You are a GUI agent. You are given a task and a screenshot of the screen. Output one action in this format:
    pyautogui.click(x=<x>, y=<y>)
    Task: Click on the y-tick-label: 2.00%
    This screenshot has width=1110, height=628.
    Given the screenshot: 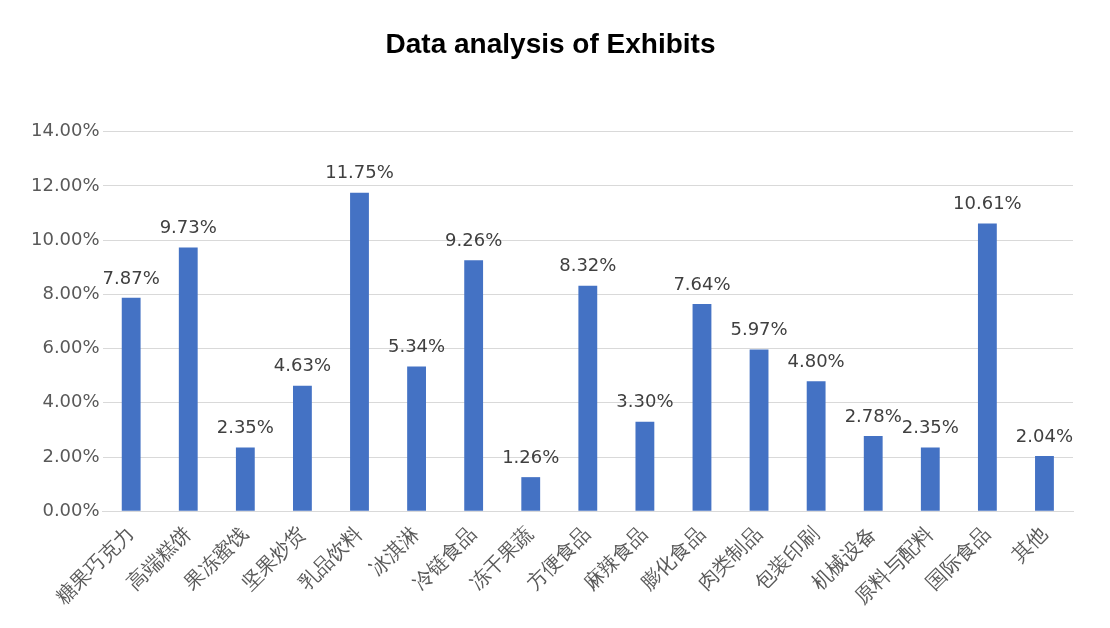 What is the action you would take?
    pyautogui.click(x=71, y=455)
    